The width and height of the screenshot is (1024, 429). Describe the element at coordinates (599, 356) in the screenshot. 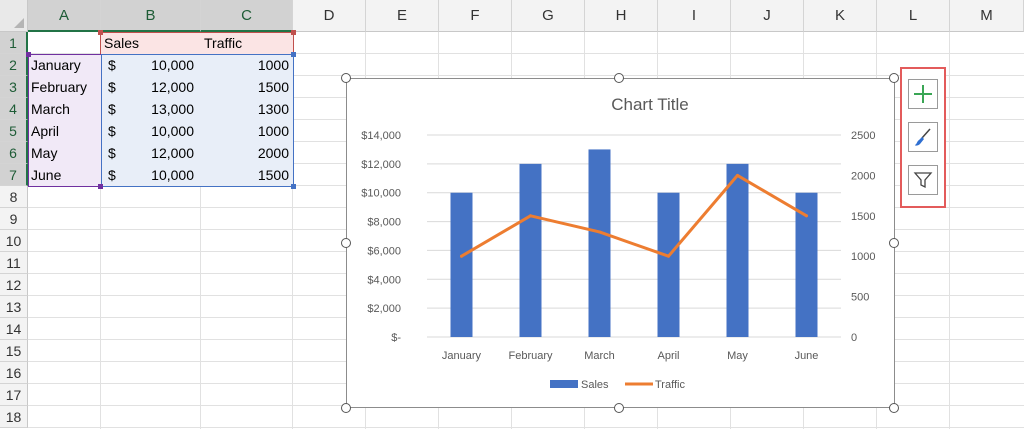

I see `x-tick-label: March` at that location.